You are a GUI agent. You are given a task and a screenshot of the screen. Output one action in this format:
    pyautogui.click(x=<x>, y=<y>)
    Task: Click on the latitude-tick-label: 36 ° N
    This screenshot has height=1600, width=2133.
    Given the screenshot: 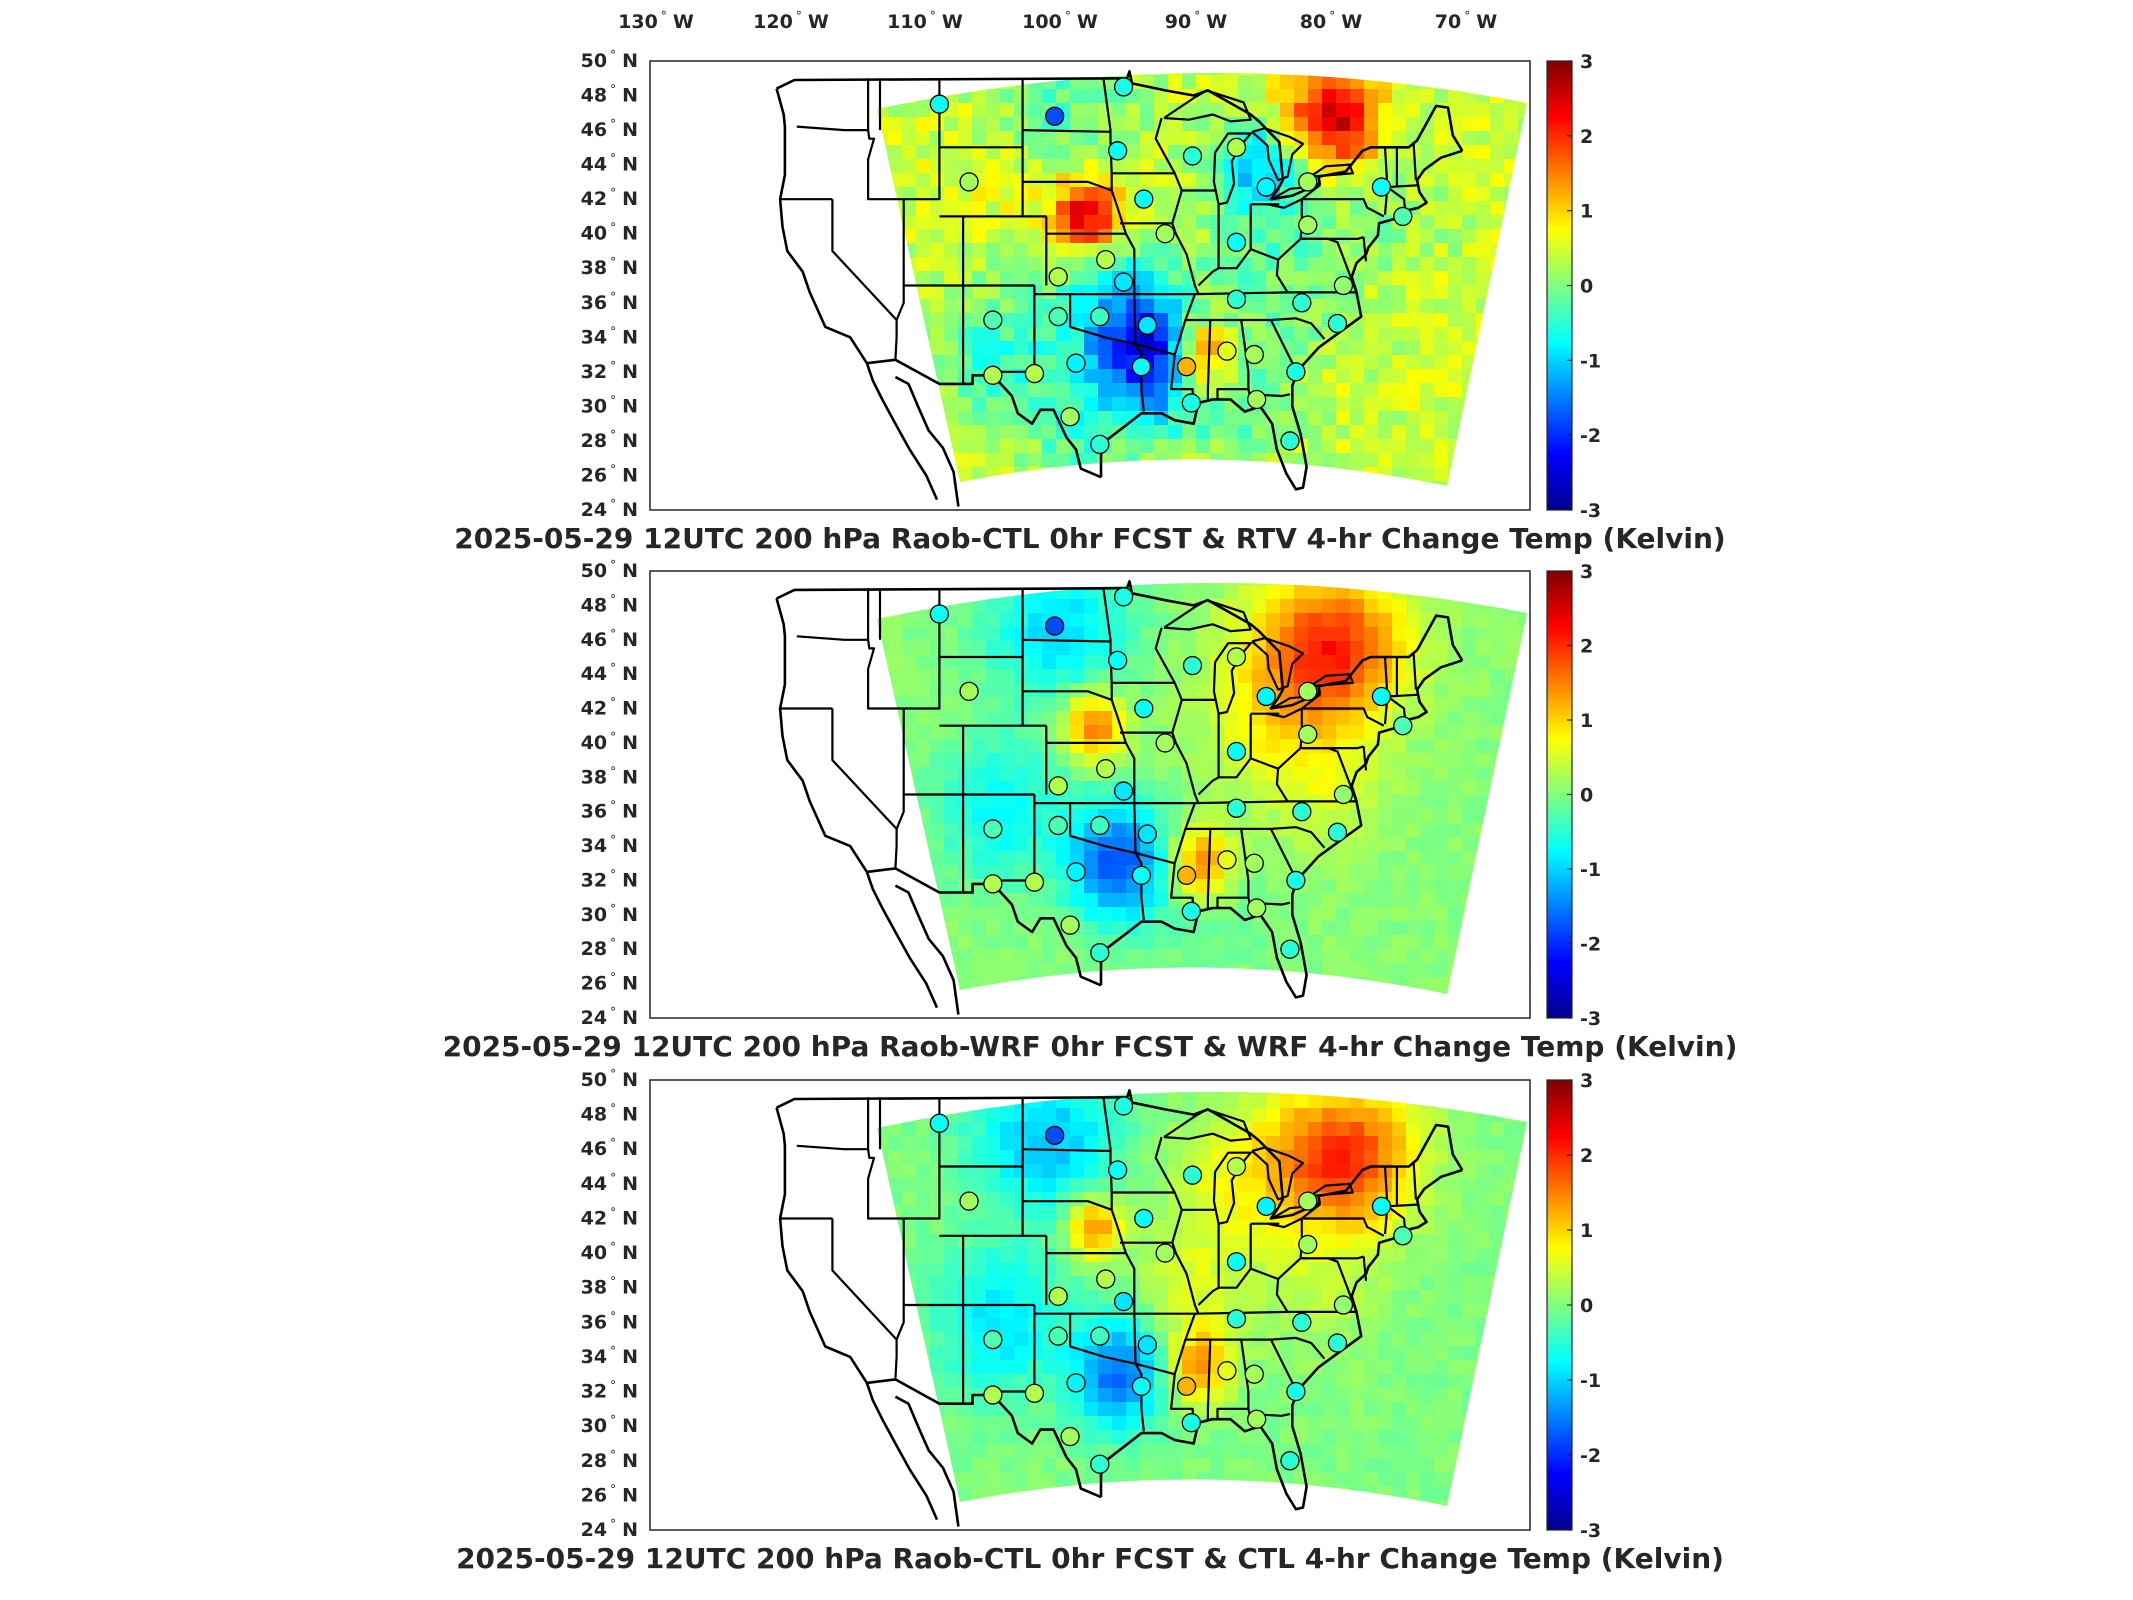 What is the action you would take?
    pyautogui.click(x=609, y=811)
    